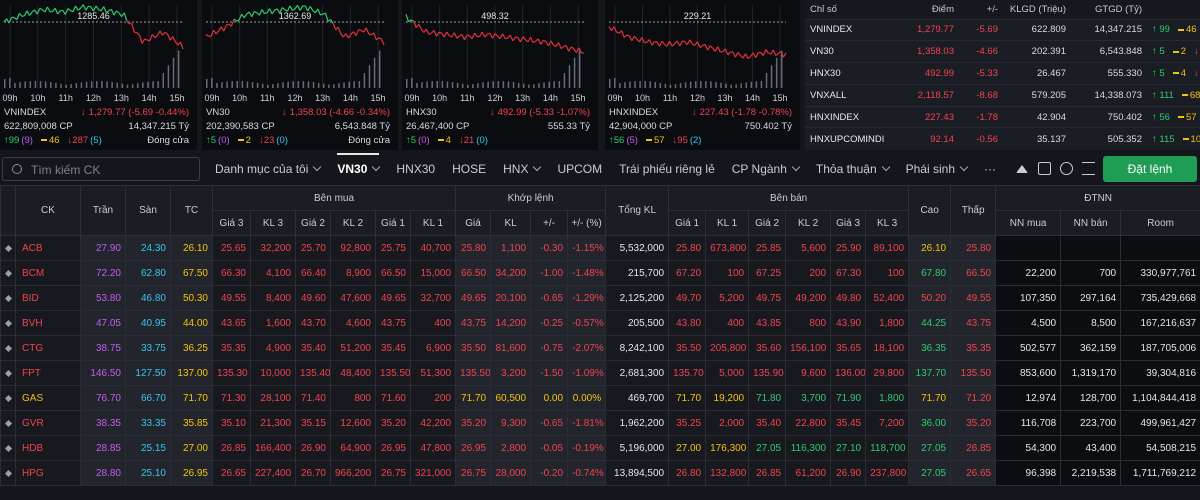  Describe the element at coordinates (521, 169) in the screenshot. I see `tab: HNX` at that location.